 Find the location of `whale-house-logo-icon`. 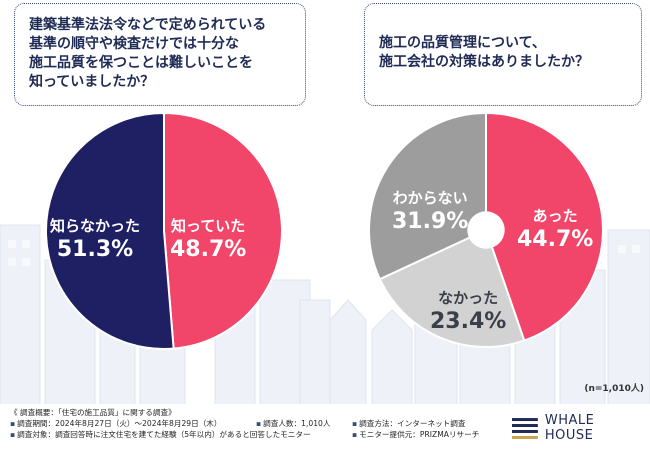

whale-house-logo-icon is located at coordinates (525, 428).